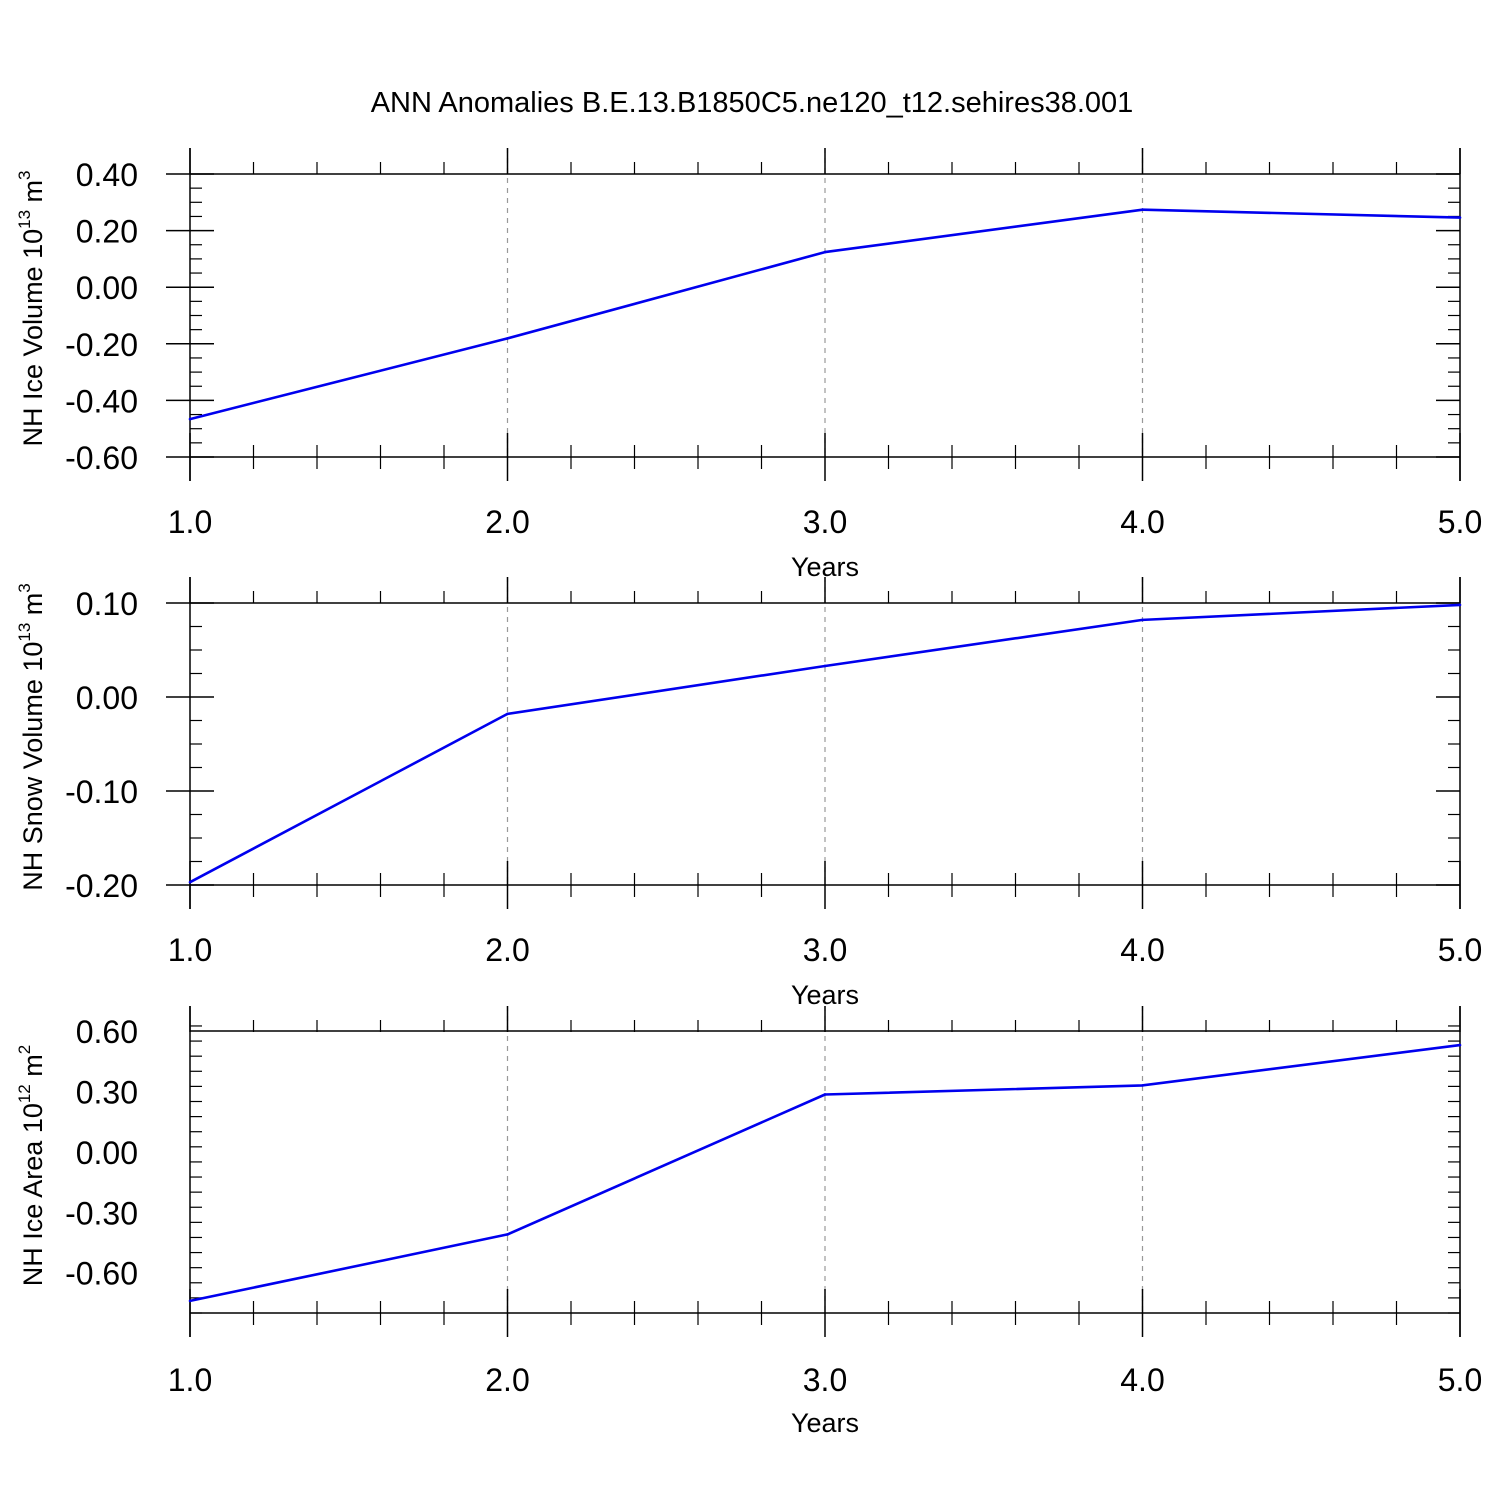 This screenshot has height=1505, width=1500. What do you see at coordinates (33, 766) in the screenshot?
I see `panel-2-y-axis-label-text: NH Snow Volume 10` at bounding box center [33, 766].